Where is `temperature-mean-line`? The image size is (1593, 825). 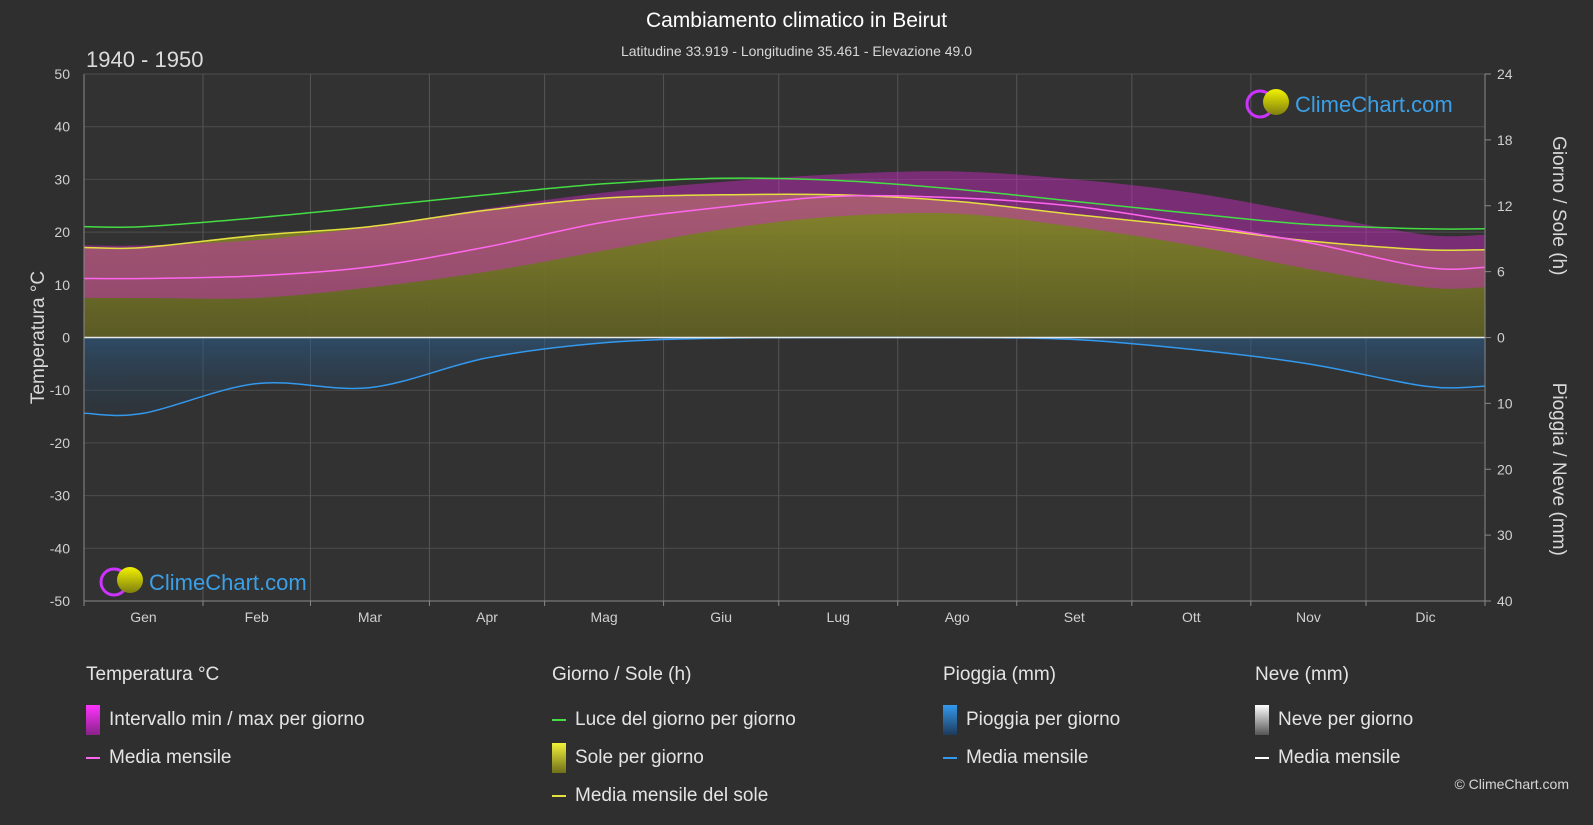 temperature-mean-line is located at coordinates (784, 237).